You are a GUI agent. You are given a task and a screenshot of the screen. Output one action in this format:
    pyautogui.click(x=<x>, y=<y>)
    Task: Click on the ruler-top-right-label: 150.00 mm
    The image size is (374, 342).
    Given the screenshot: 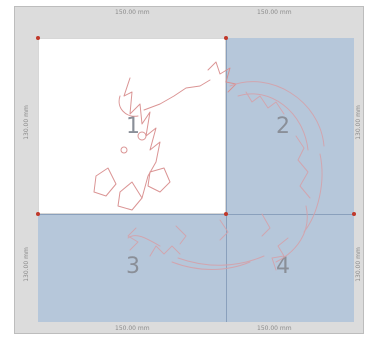 What is the action you would take?
    pyautogui.click(x=274, y=12)
    